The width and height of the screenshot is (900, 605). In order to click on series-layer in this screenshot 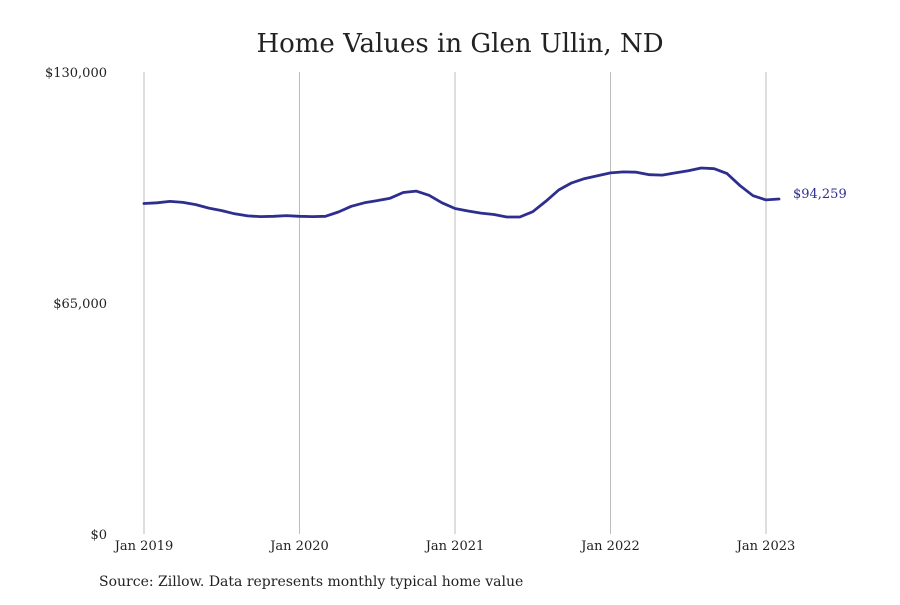, I will do `click(461, 192)`.